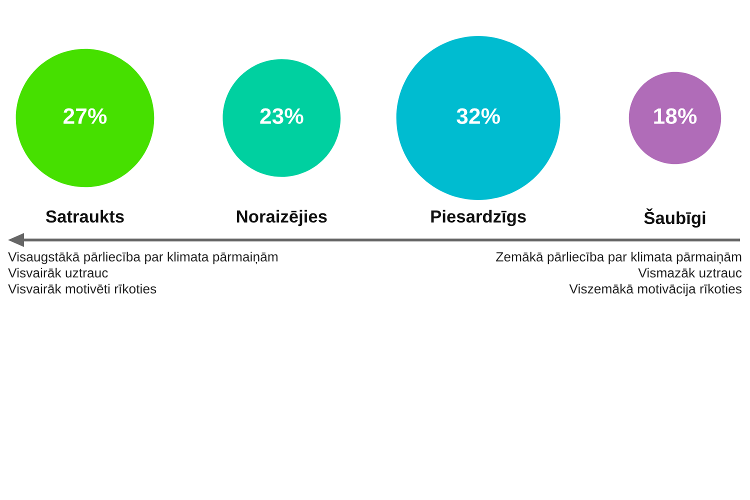 This screenshot has width=750, height=500. What do you see at coordinates (58, 273) in the screenshot?
I see `text: Visvairāk uztrauc` at bounding box center [58, 273].